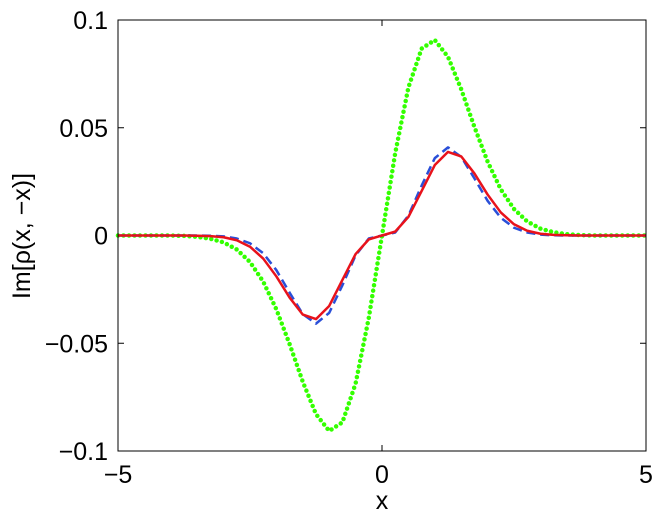  What do you see at coordinates (90, 21) in the screenshot?
I see `y-tick-label: 0.1` at bounding box center [90, 21].